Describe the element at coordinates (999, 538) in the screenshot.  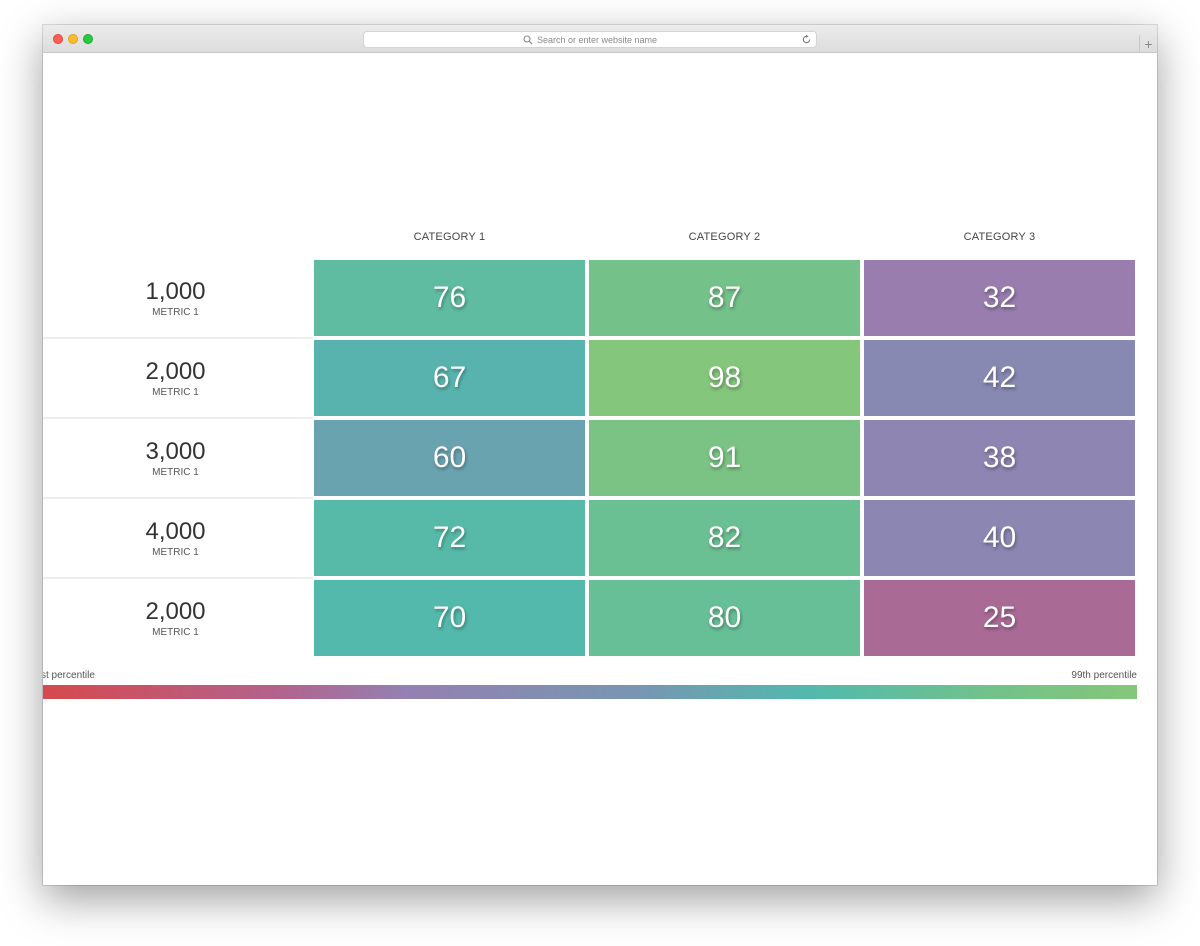
I see `heatmap-cell: 40` at that location.